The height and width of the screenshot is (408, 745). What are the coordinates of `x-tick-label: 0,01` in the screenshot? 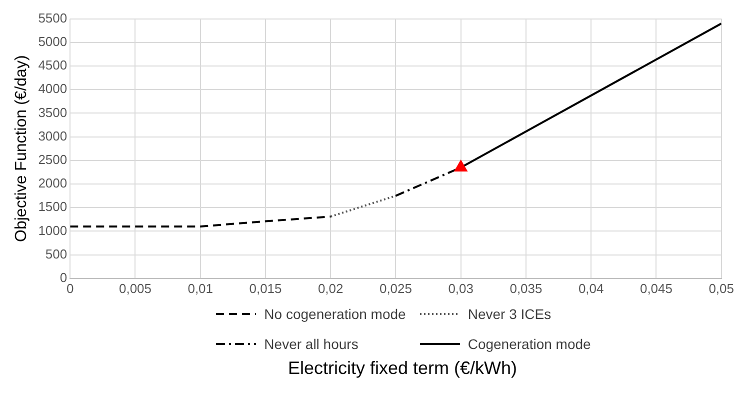 It's located at (201, 288).